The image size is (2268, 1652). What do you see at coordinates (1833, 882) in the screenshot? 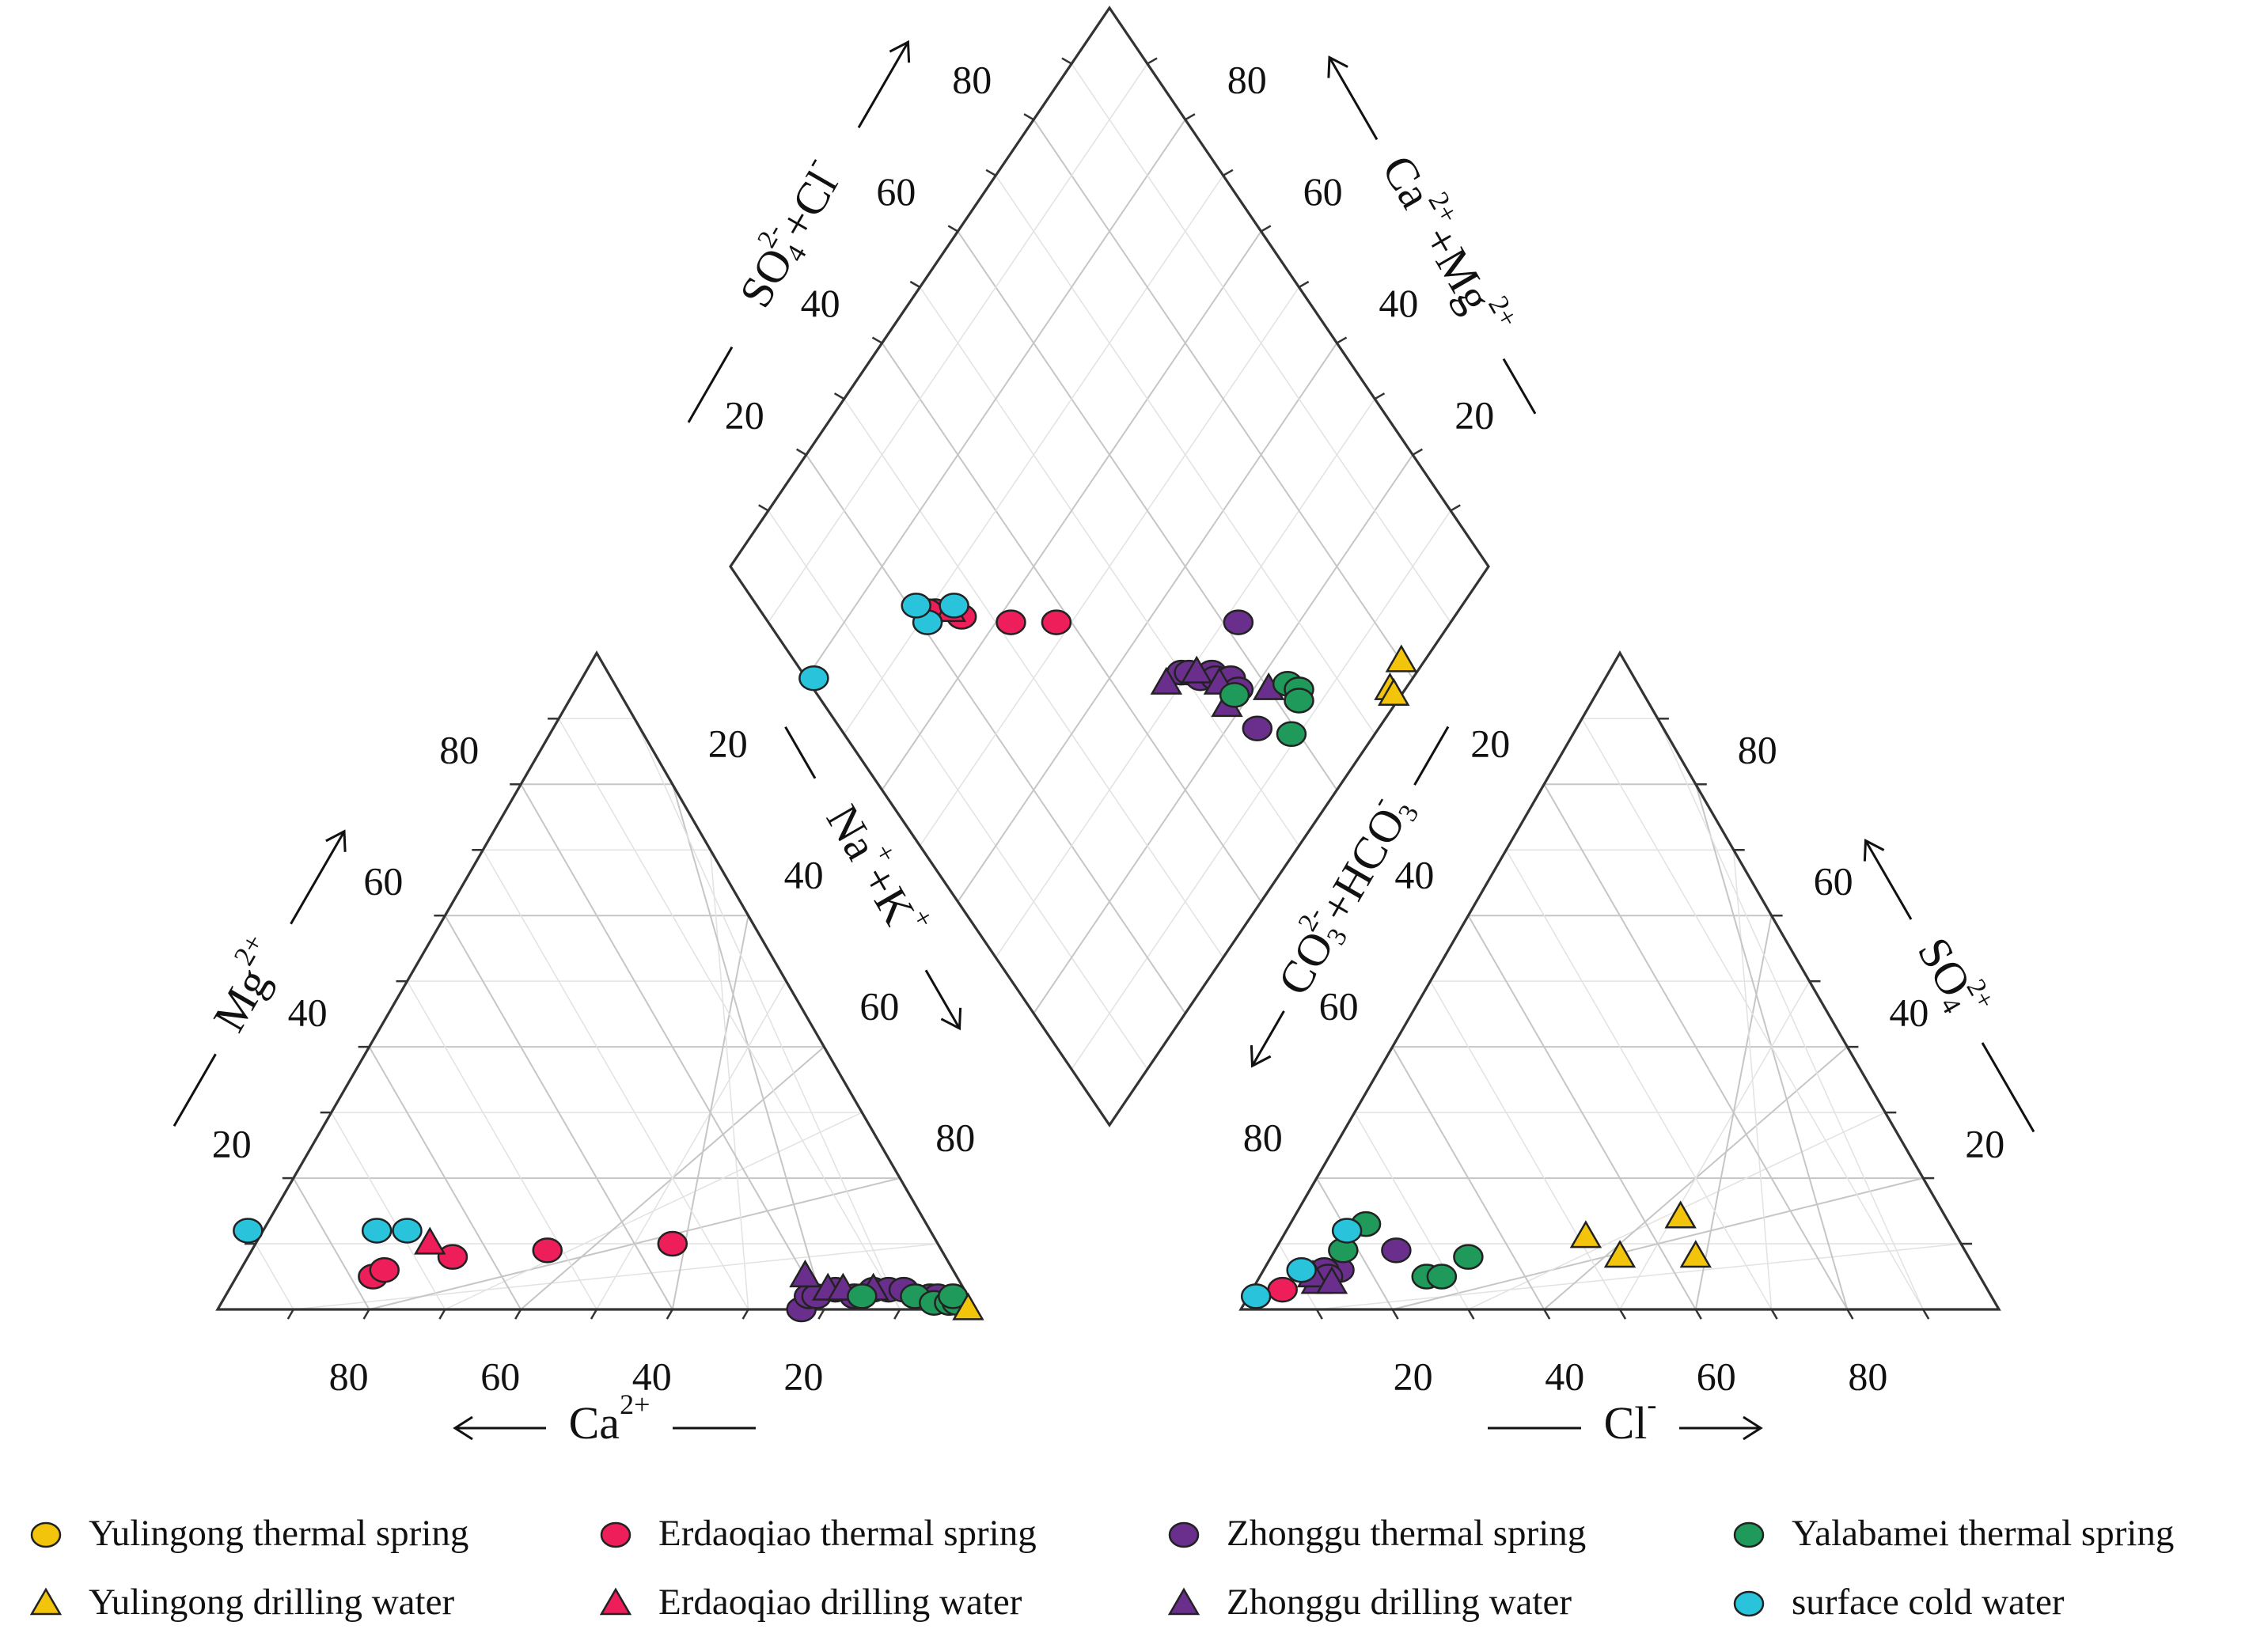
I see `so4-tick-label: 60` at bounding box center [1833, 882].